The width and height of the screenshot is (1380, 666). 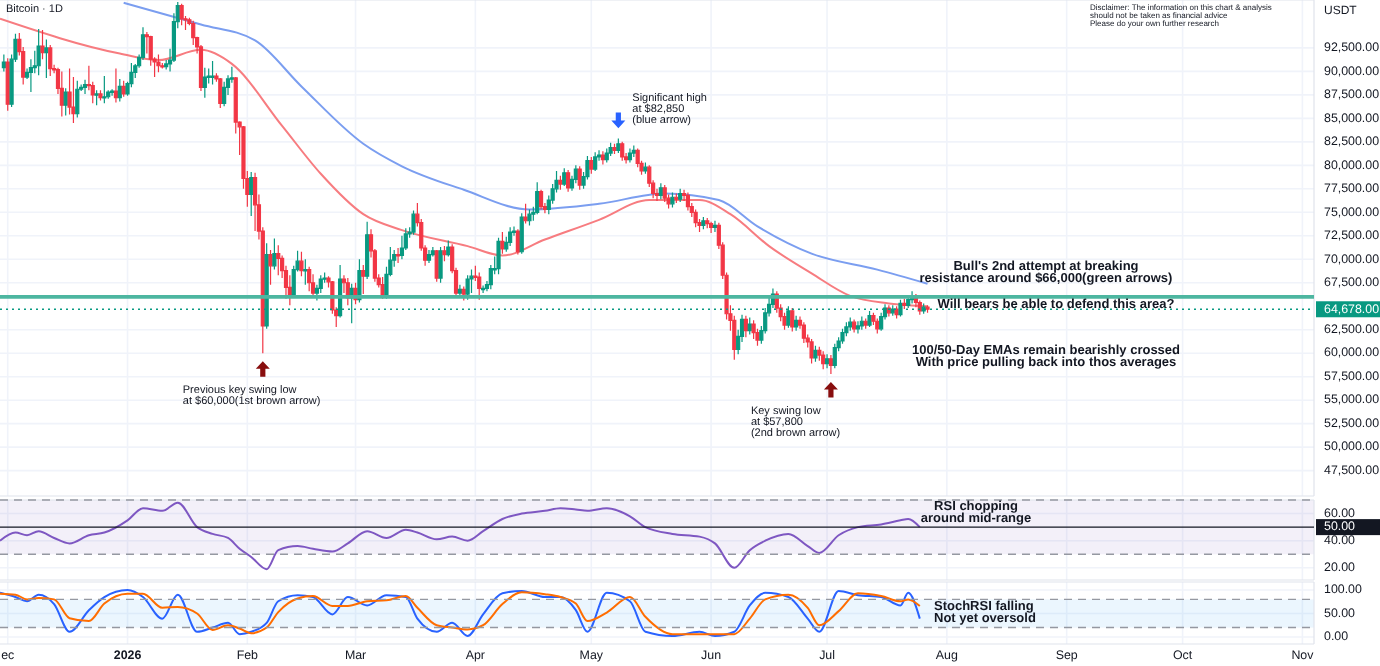 I want to click on line-series, so click(x=460, y=536).